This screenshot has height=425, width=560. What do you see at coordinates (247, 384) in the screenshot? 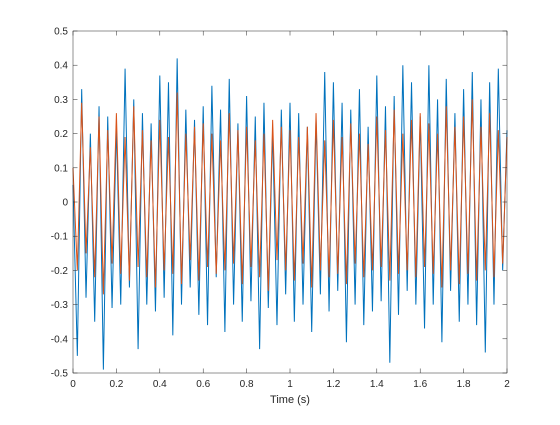
I see `x-tick-label: 0.8` at bounding box center [247, 384].